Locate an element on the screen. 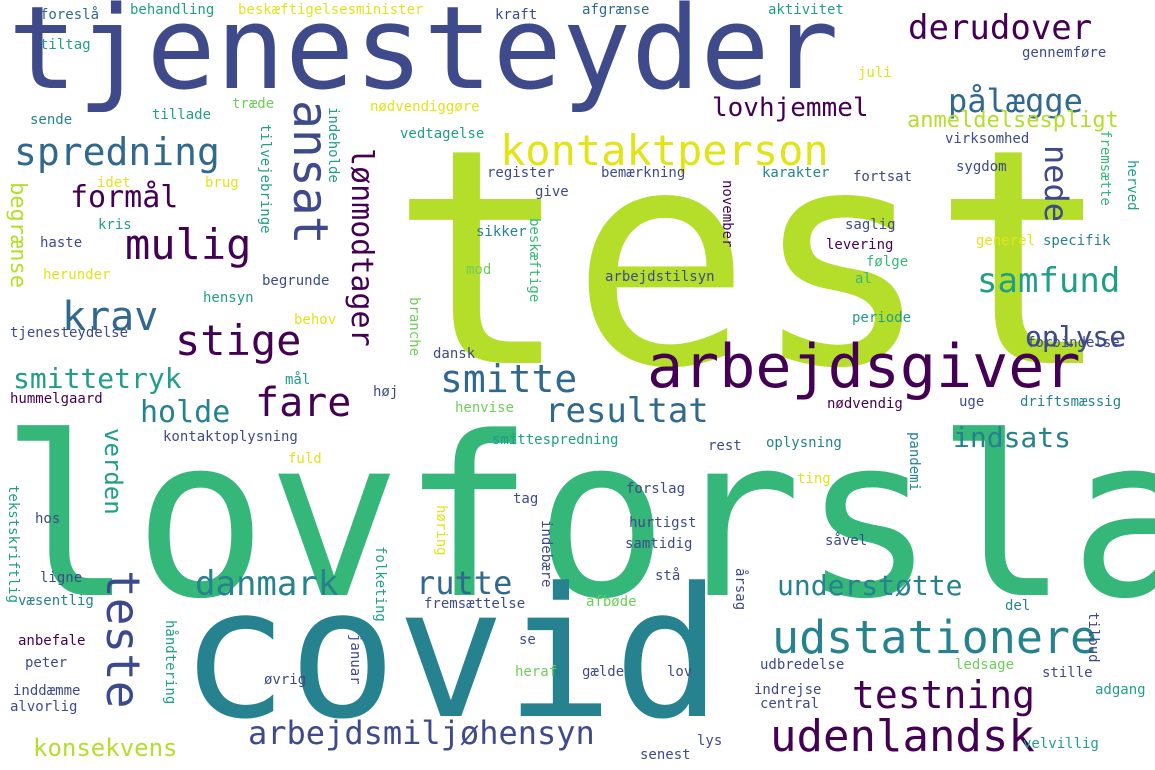  word-udenlandsk: udenlandsk is located at coordinates (902, 736).